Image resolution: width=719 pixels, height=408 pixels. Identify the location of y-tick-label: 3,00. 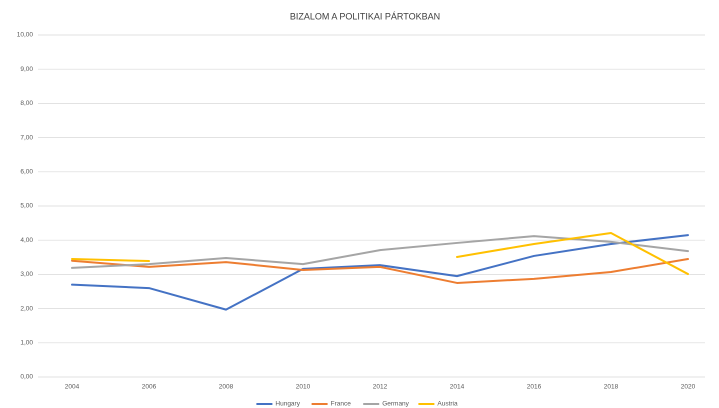
(26, 274).